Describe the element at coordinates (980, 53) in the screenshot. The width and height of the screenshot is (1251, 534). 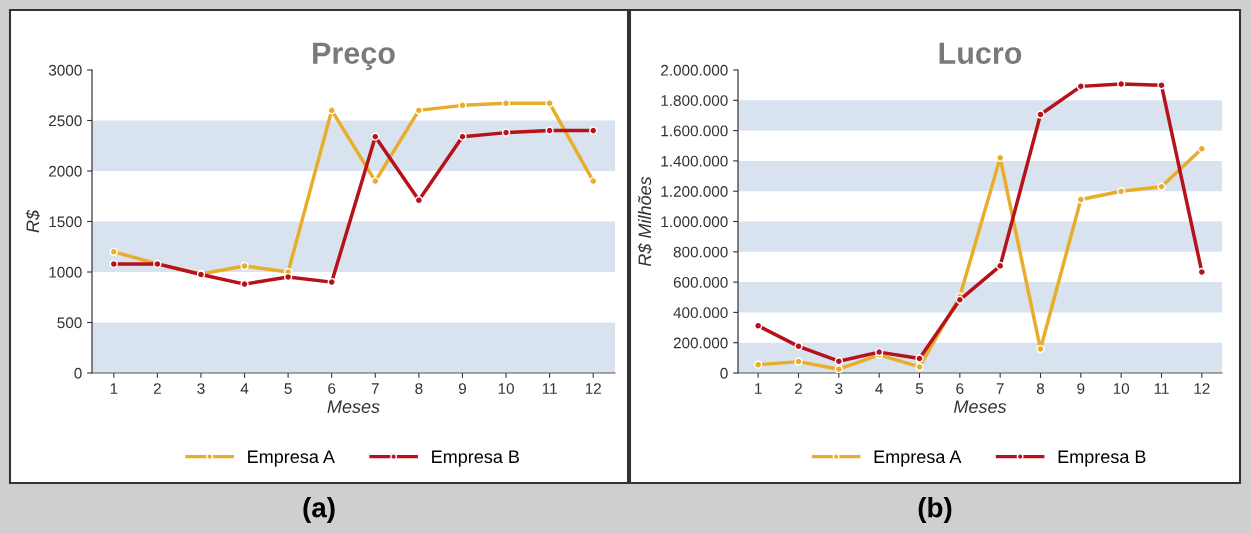
I see `chart-title: Lucro` at that location.